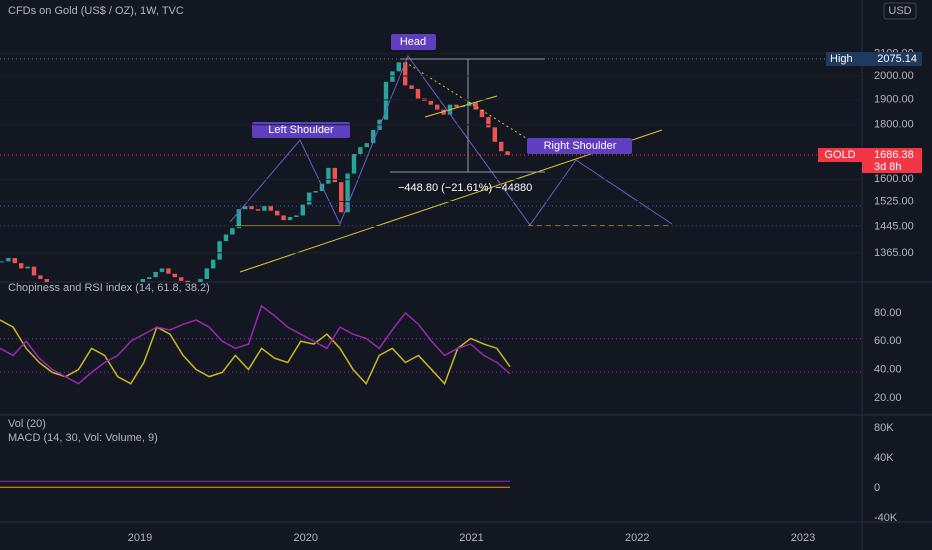  What do you see at coordinates (465, 188) in the screenshot?
I see `measure-label: −448.80 (−21.61%) −44880` at bounding box center [465, 188].